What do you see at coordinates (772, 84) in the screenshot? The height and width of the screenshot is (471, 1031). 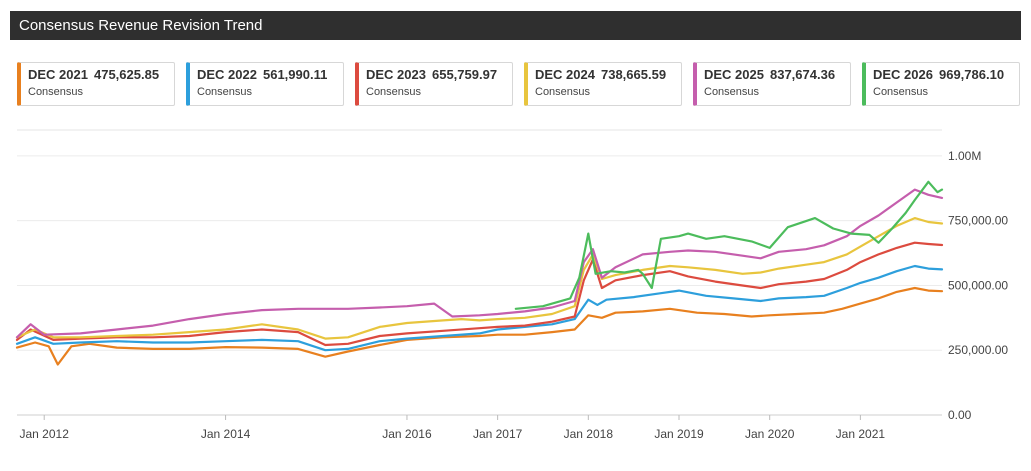 I see `legend-item-dec-2025: DEC 2025 837,674.36 Consensus` at bounding box center [772, 84].